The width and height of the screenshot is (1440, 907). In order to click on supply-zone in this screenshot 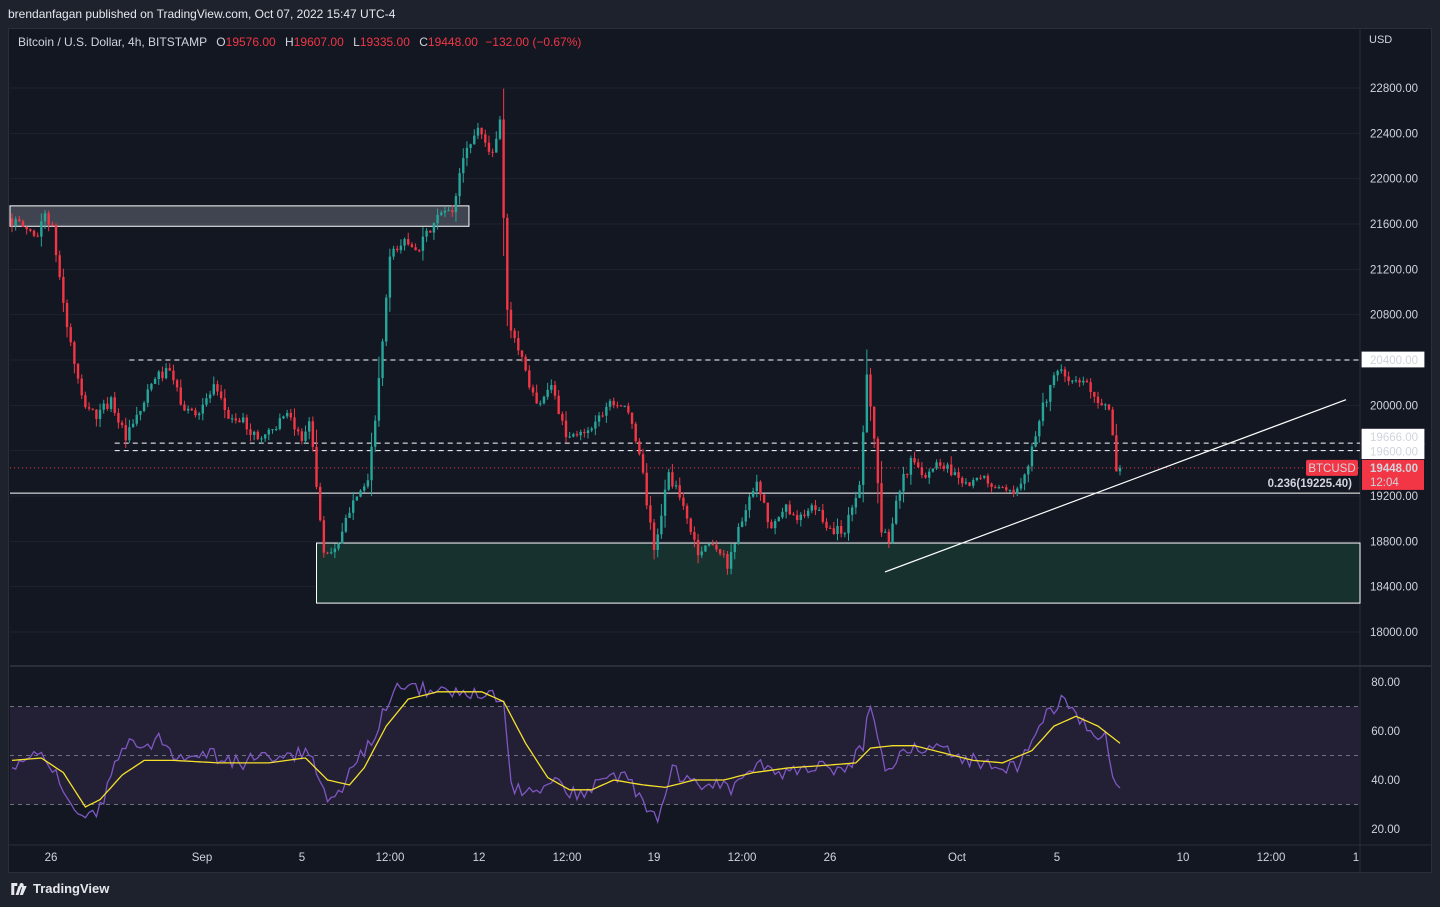, I will do `click(239, 216)`.